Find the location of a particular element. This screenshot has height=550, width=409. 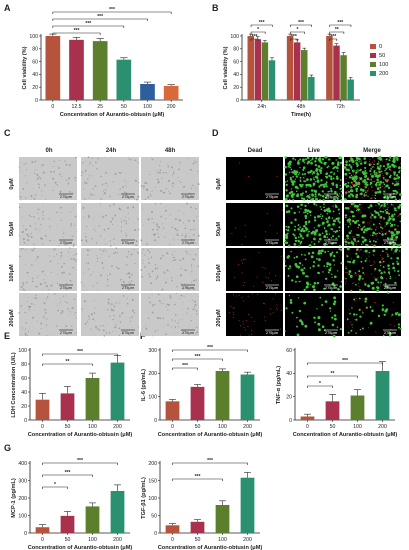

significance-label: ** is located at coordinates (333, 374).